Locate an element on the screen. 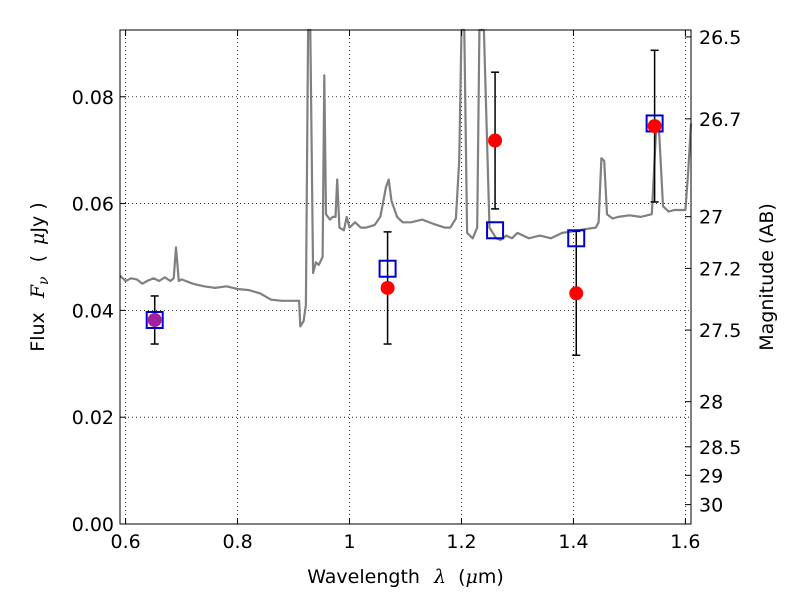 The height and width of the screenshot is (600, 800). x-axis-label: Wavelength λ (μm) is located at coordinates (405, 577).